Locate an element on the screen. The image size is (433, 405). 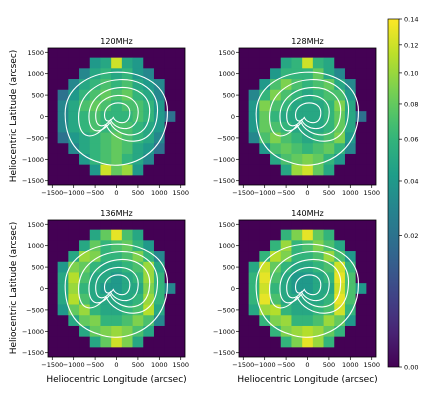
y-tick-label: 500 is located at coordinates (38, 268).